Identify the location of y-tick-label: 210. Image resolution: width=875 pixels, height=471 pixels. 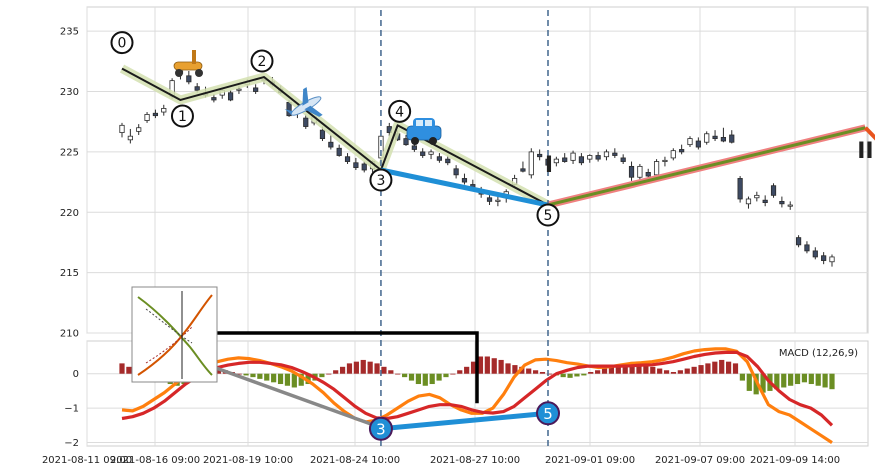
(69, 334).